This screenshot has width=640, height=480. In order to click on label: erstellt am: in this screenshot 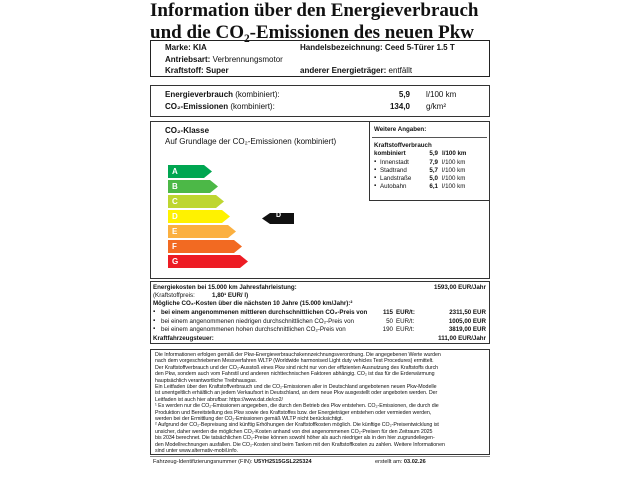, I will do `click(389, 462)`.